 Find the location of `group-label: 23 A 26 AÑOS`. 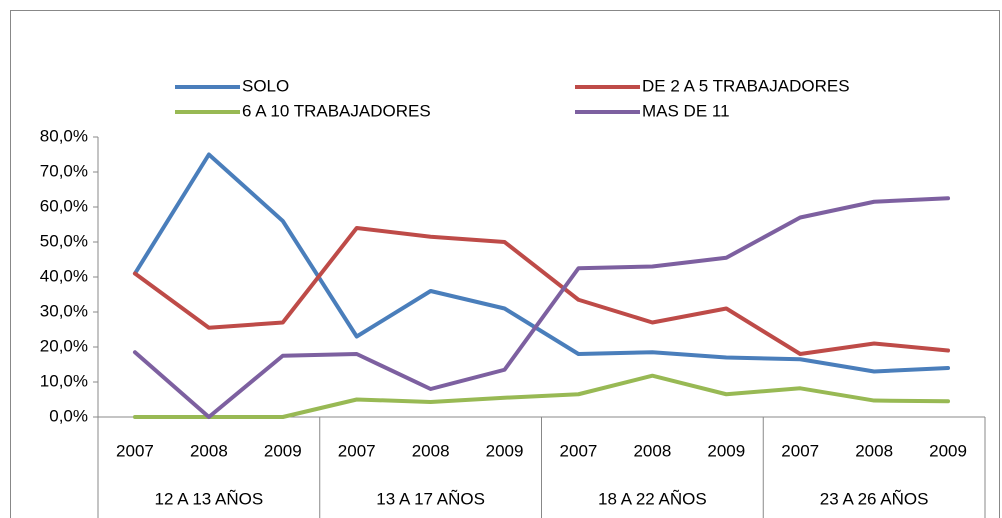

group-label: 23 A 26 AÑOS is located at coordinates (874, 498).